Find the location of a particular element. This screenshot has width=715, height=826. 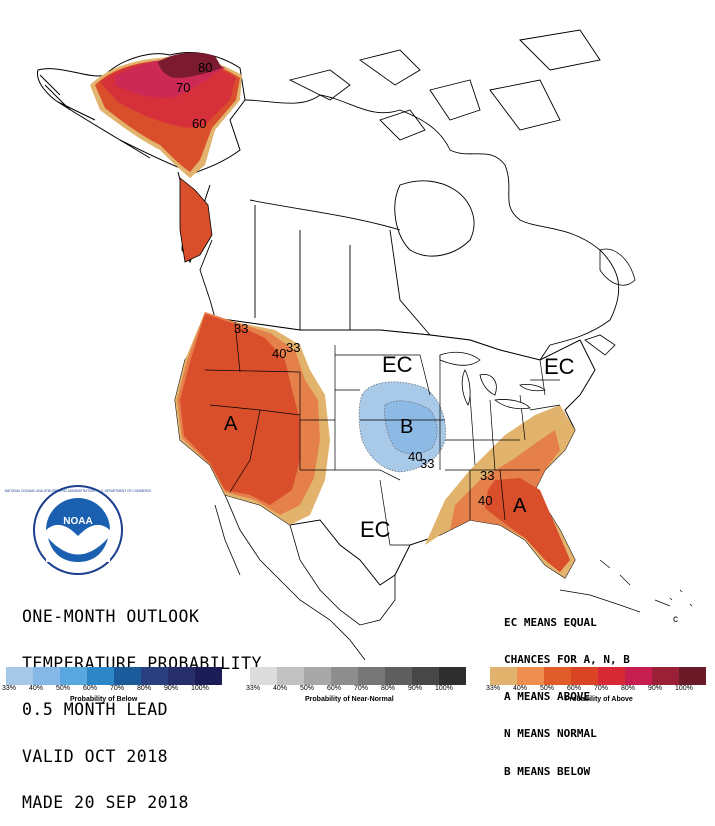

below-tick-label: 100% is located at coordinates (200, 688).